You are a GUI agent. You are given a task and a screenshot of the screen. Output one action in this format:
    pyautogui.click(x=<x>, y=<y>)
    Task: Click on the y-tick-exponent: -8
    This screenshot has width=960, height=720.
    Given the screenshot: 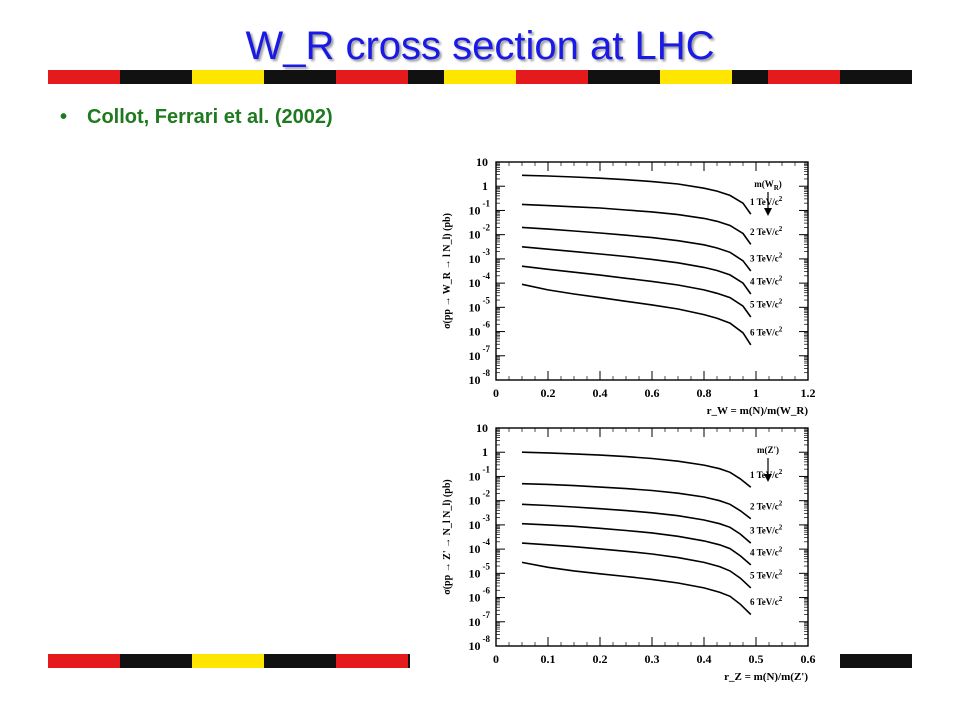 What is the action you would take?
    pyautogui.click(x=487, y=639)
    